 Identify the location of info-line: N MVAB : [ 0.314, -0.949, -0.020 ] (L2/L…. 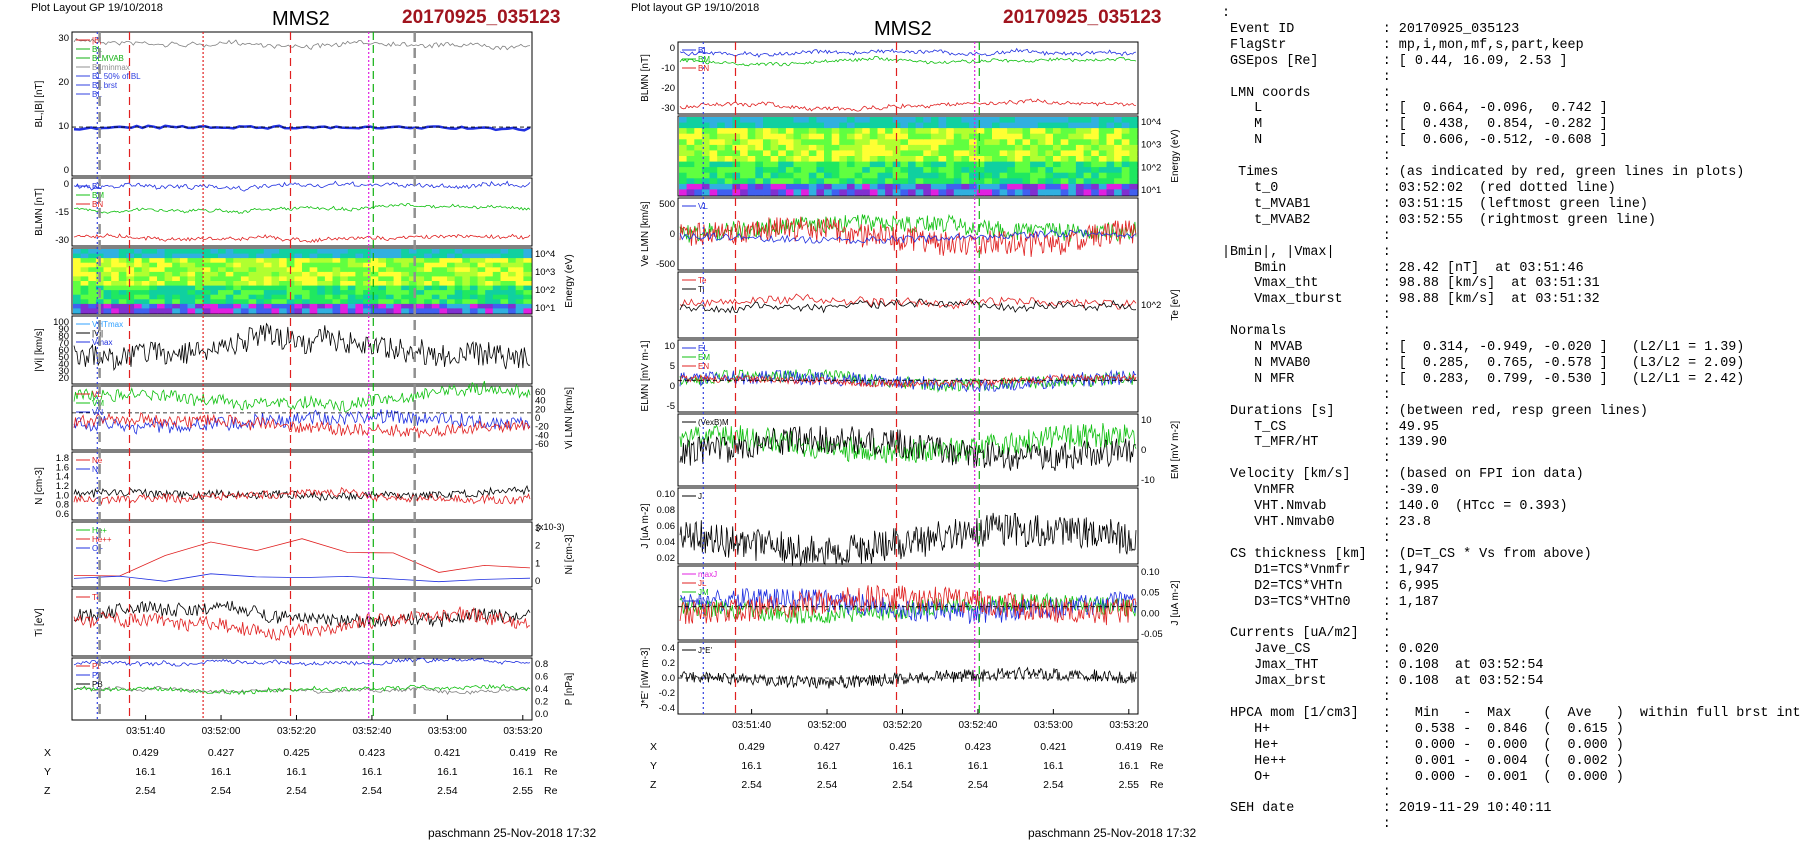
(1483, 348).